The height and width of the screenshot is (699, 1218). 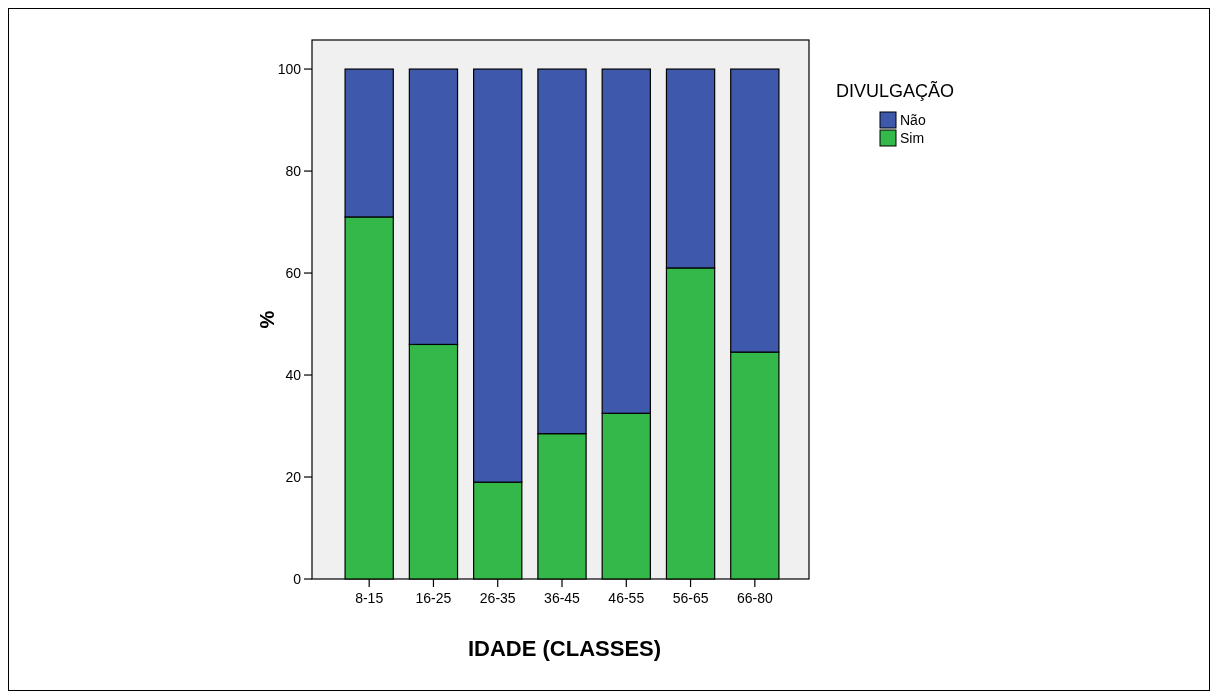 I want to click on y-tick-label: 20, so click(x=293, y=476).